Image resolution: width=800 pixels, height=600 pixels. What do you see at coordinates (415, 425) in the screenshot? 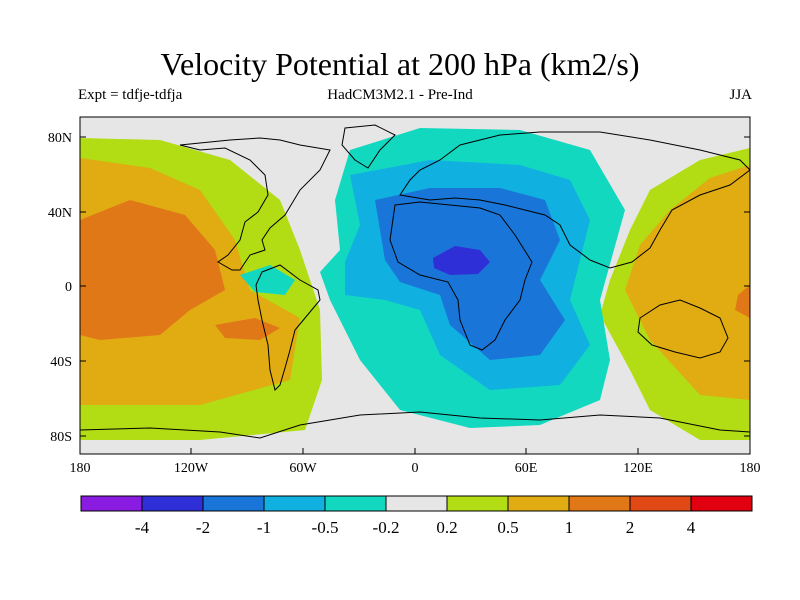
I see `coast-antarctica` at bounding box center [415, 425].